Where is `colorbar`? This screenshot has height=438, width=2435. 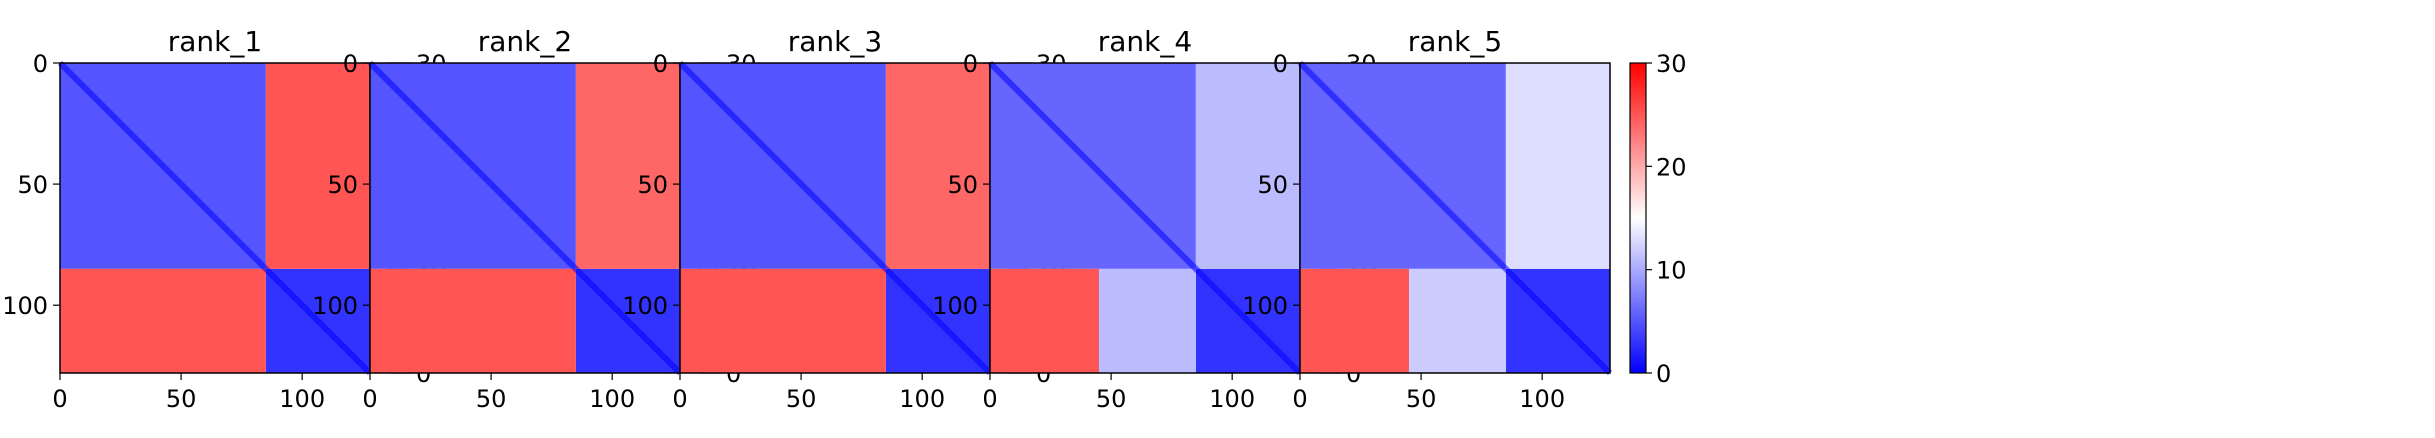
colorbar is located at coordinates (1638, 218).